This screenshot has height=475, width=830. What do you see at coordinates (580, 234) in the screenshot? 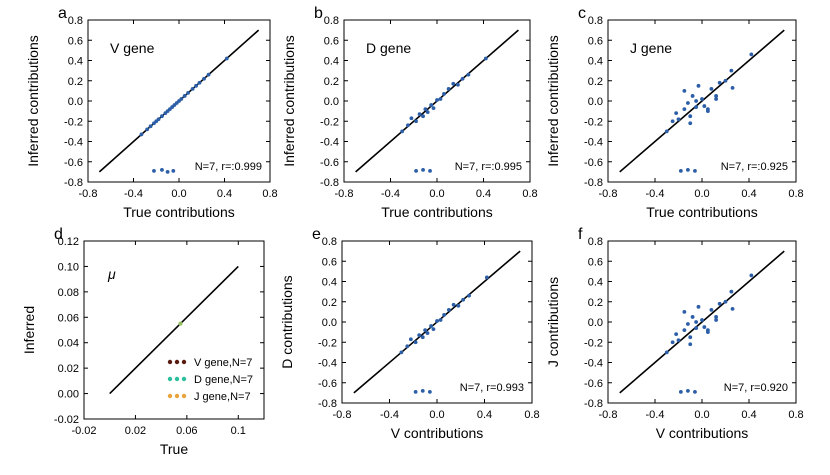
I see `panel-letter: f` at bounding box center [580, 234].